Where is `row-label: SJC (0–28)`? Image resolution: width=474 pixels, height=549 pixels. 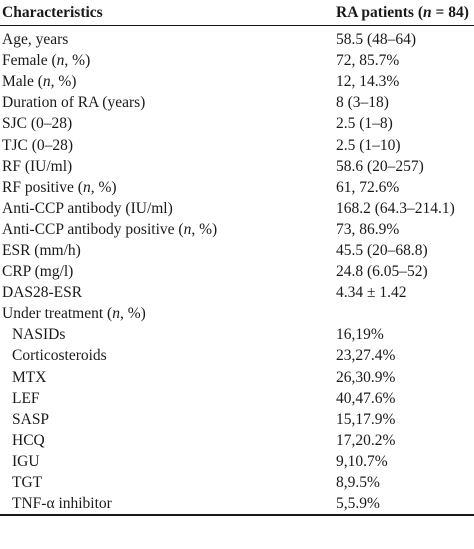
row-label: SJC (0–28) is located at coordinates (37, 124).